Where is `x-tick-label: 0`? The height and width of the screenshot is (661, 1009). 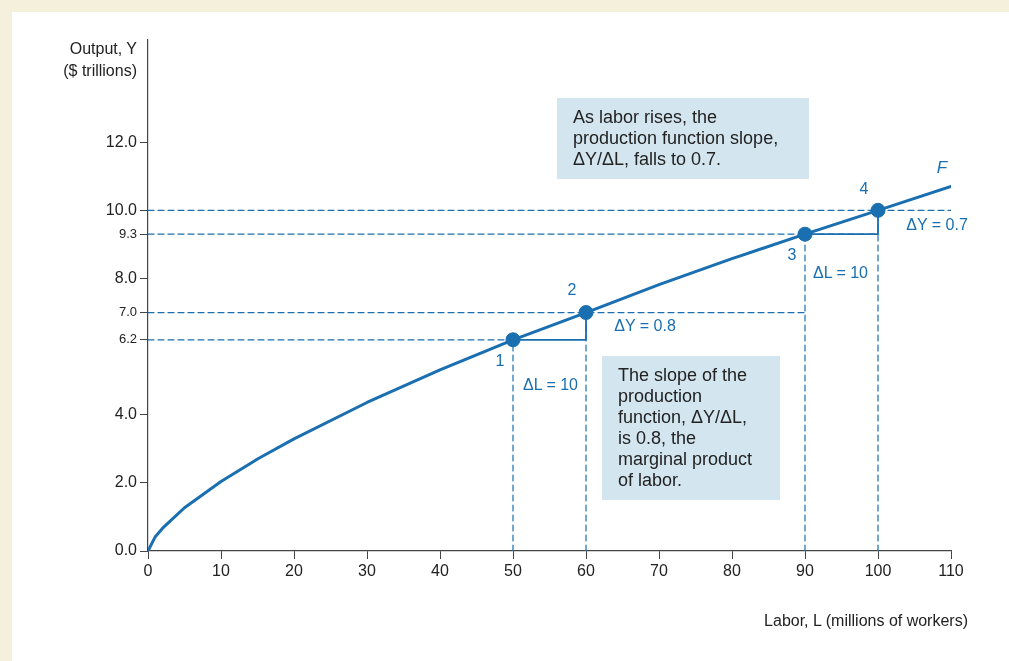
x-tick-label: 0 is located at coordinates (148, 571).